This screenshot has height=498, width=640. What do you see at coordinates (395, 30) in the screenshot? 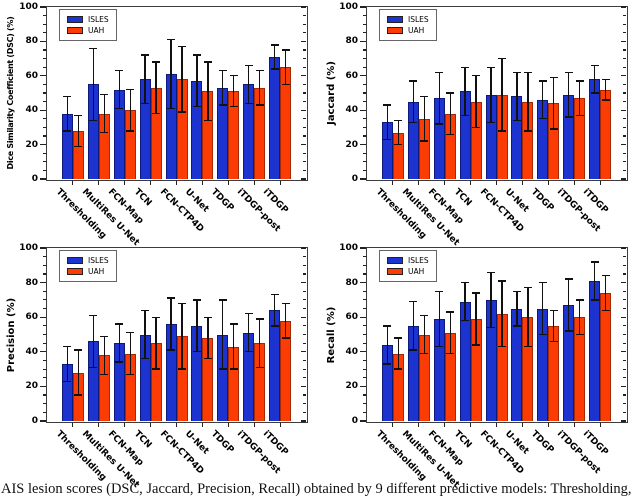
I see `legend-swatch-uah` at bounding box center [395, 30].